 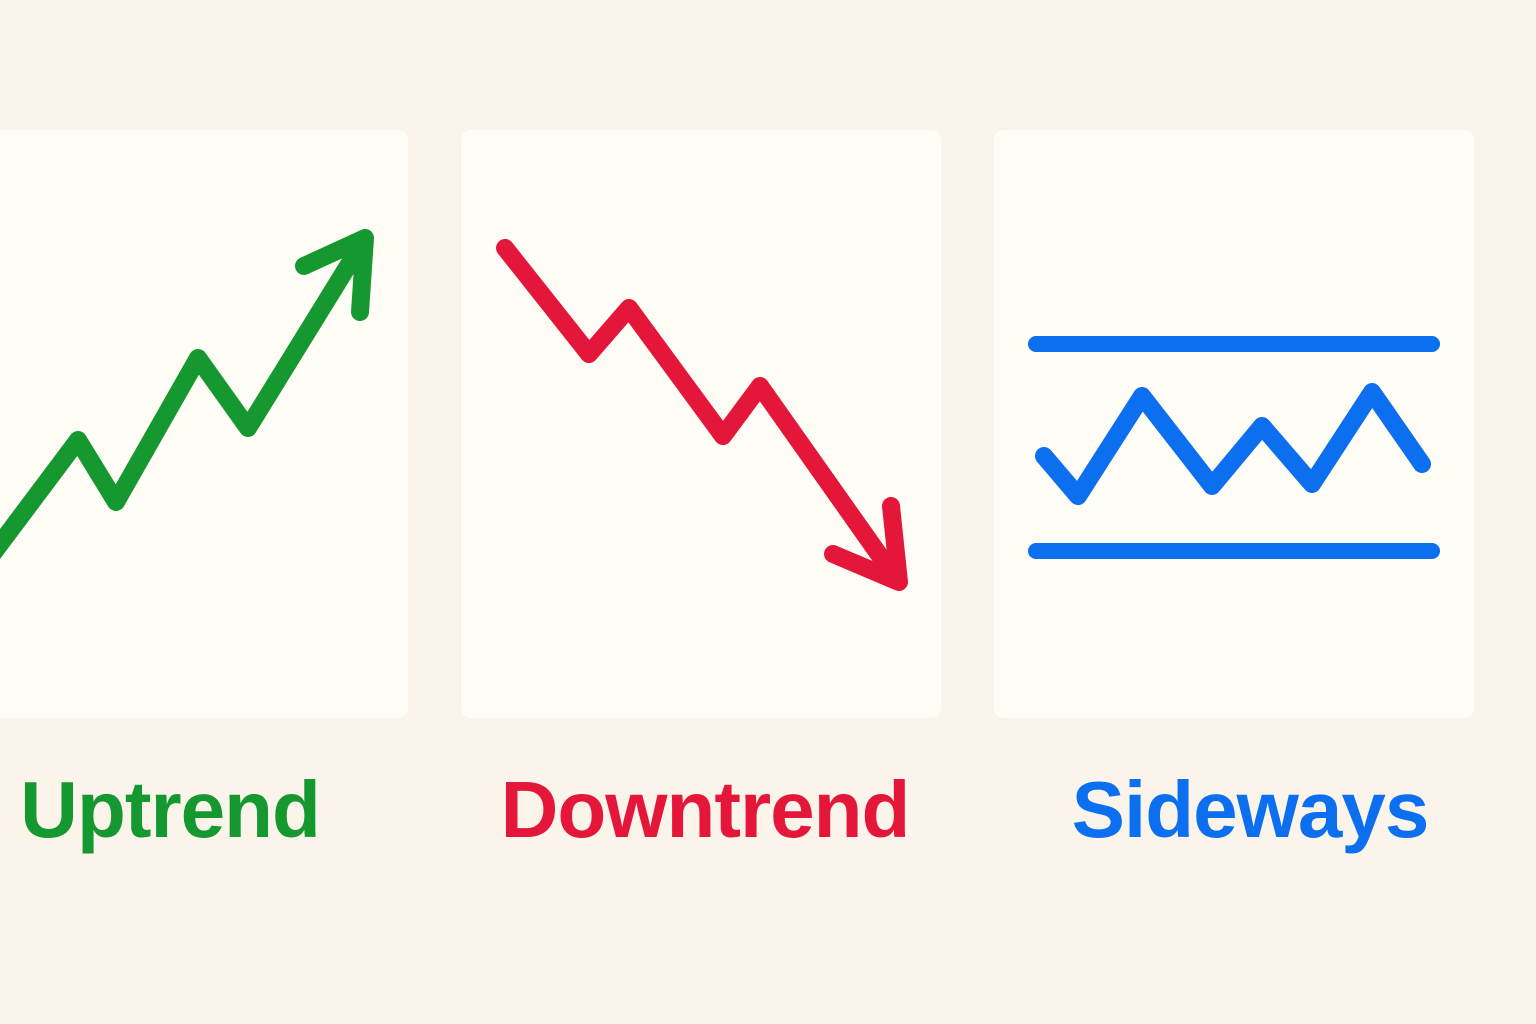 I want to click on range-bound-zigzag-icon, so click(x=1234, y=447).